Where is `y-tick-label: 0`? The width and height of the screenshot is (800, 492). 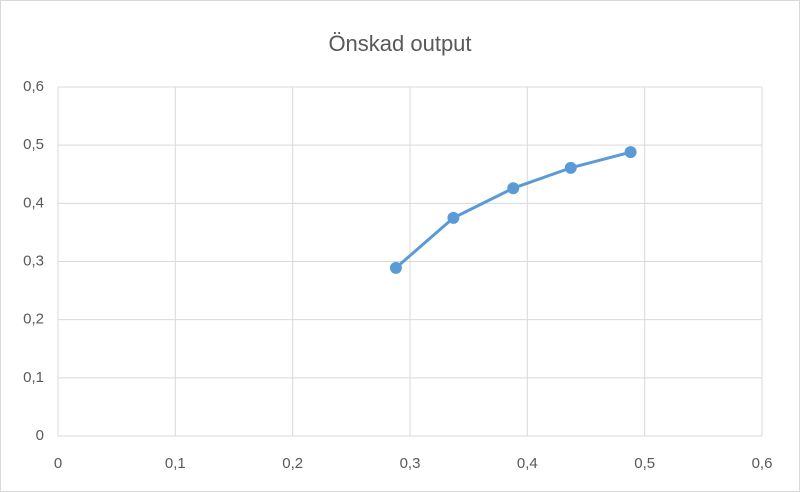
y-tick-label: 0 is located at coordinates (40, 435).